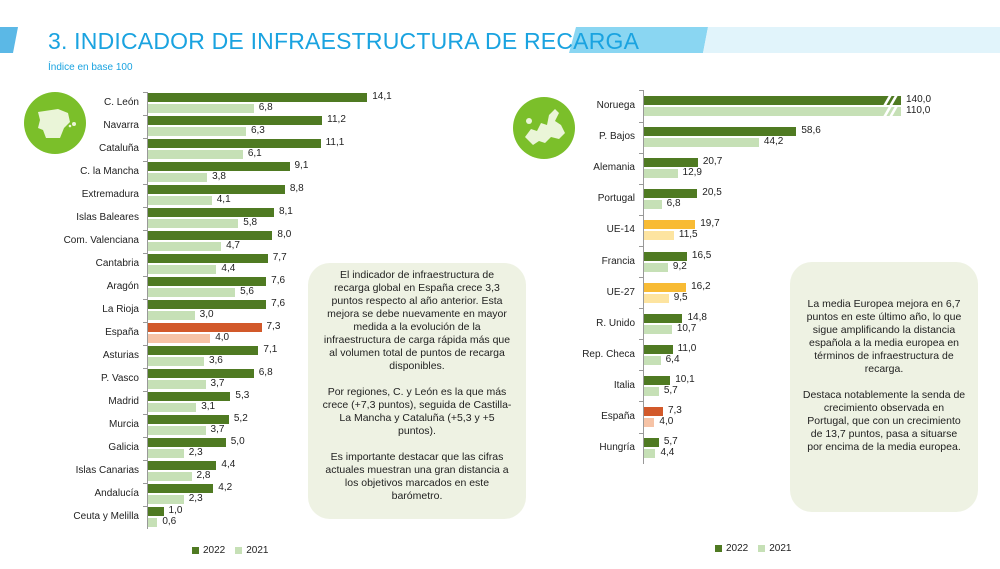 This screenshot has width=1000, height=569. I want to click on data-label-2021: 2,3, so click(195, 452).